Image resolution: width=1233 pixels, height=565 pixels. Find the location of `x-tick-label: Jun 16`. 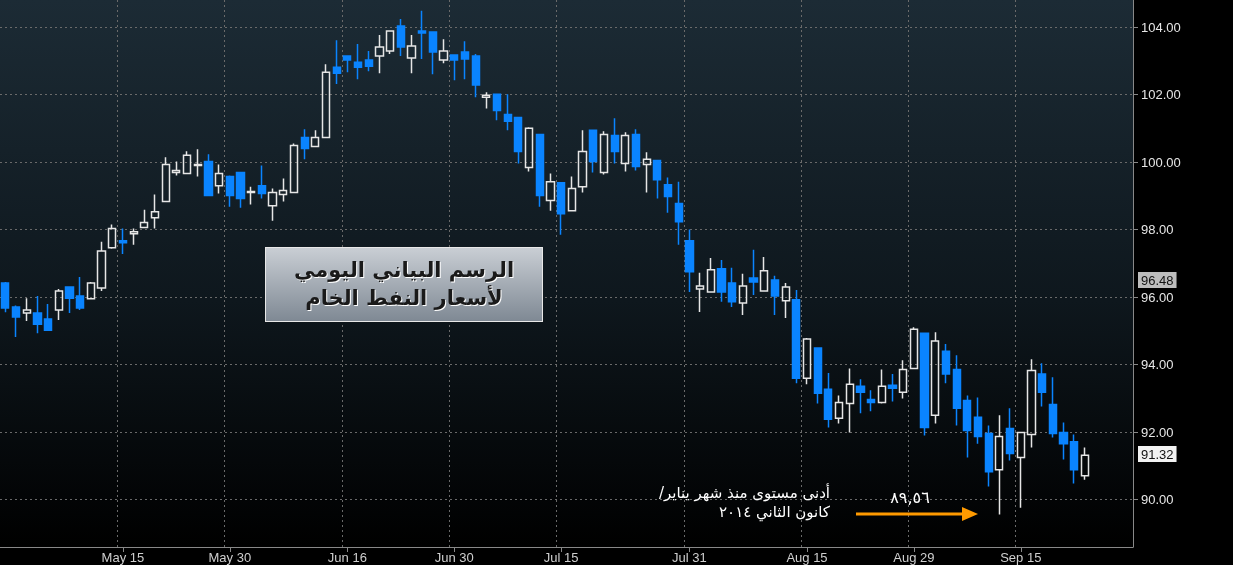

x-tick-label: Jun 16 is located at coordinates (347, 557).